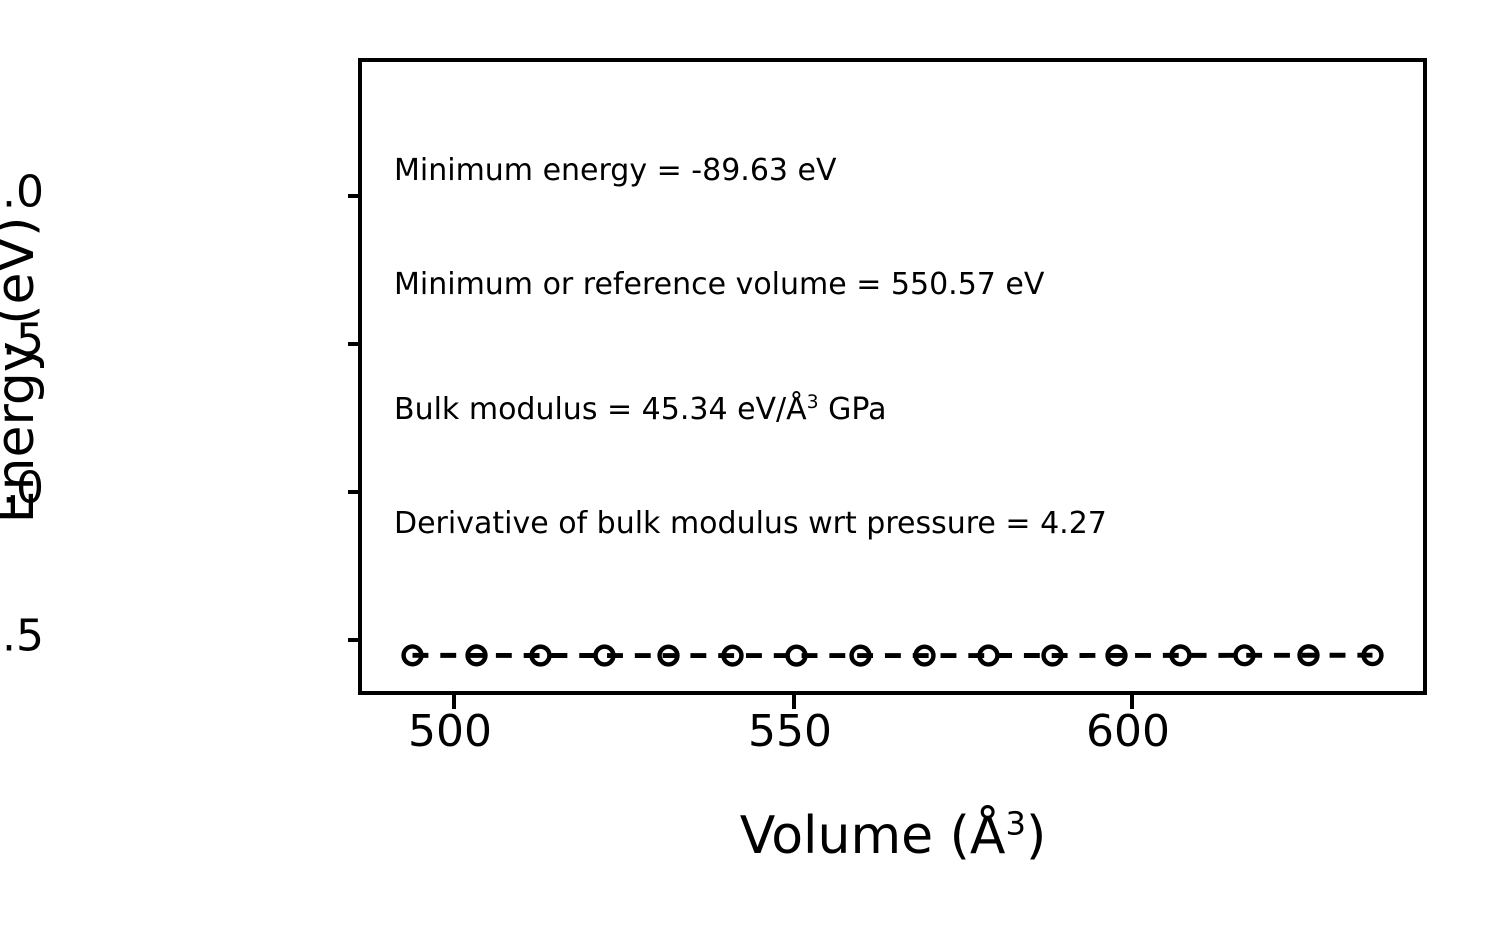 The image size is (1487, 943). What do you see at coordinates (615, 171) in the screenshot?
I see `annotation-line-min-energy: Minimum energy = -89.63 eV` at bounding box center [615, 171].